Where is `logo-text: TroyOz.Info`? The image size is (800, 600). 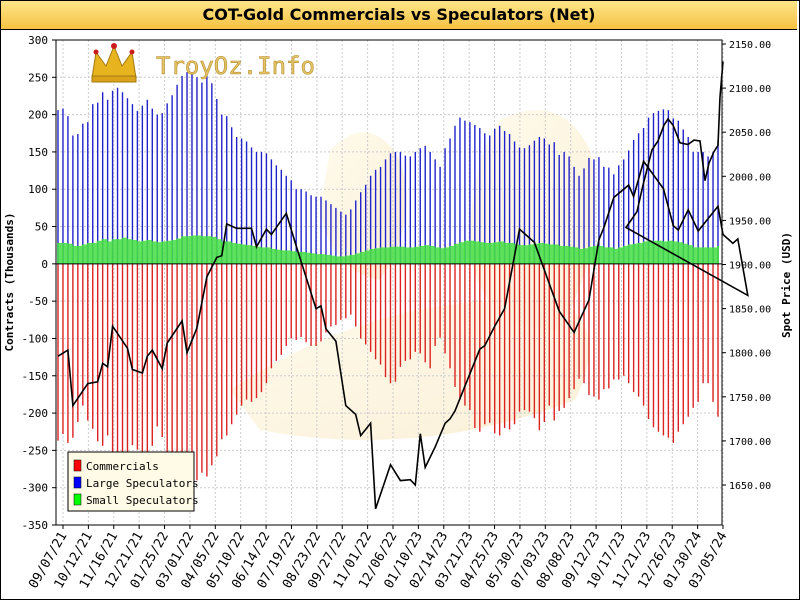
logo-text: TroyOz.Info is located at coordinates (235, 66).